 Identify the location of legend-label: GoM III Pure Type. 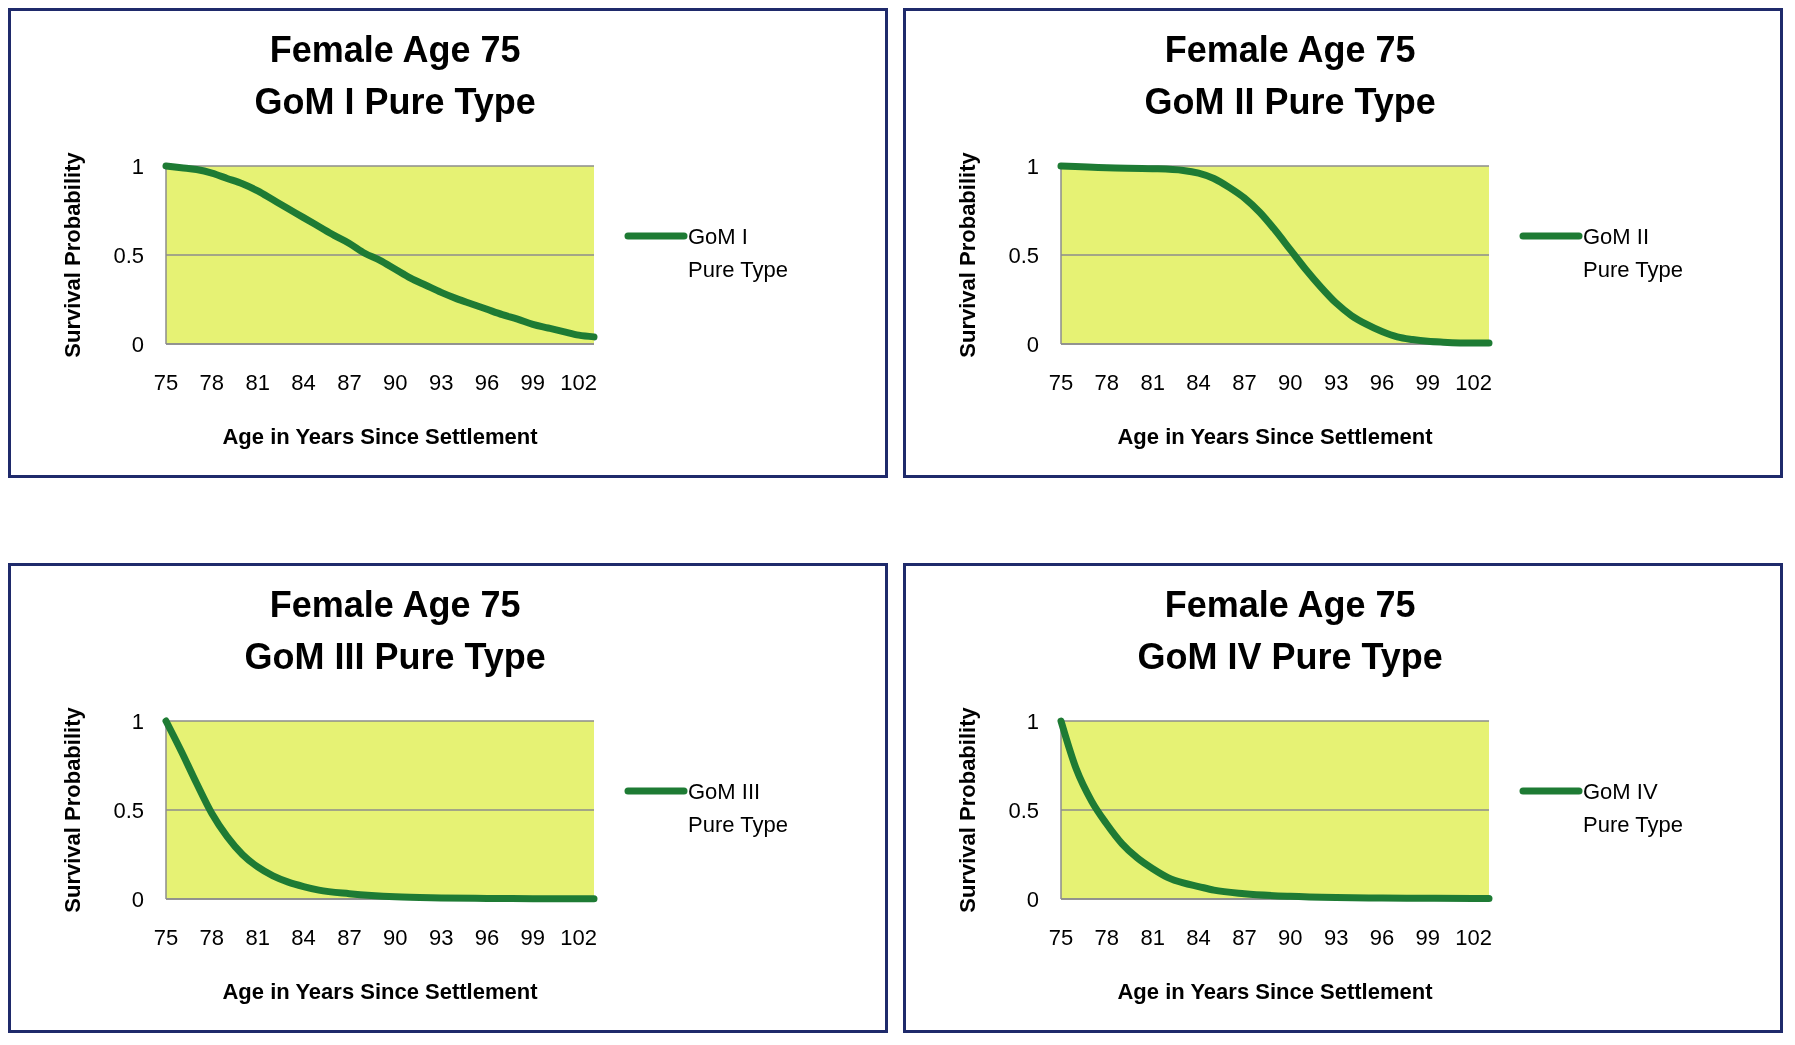
(738, 807).